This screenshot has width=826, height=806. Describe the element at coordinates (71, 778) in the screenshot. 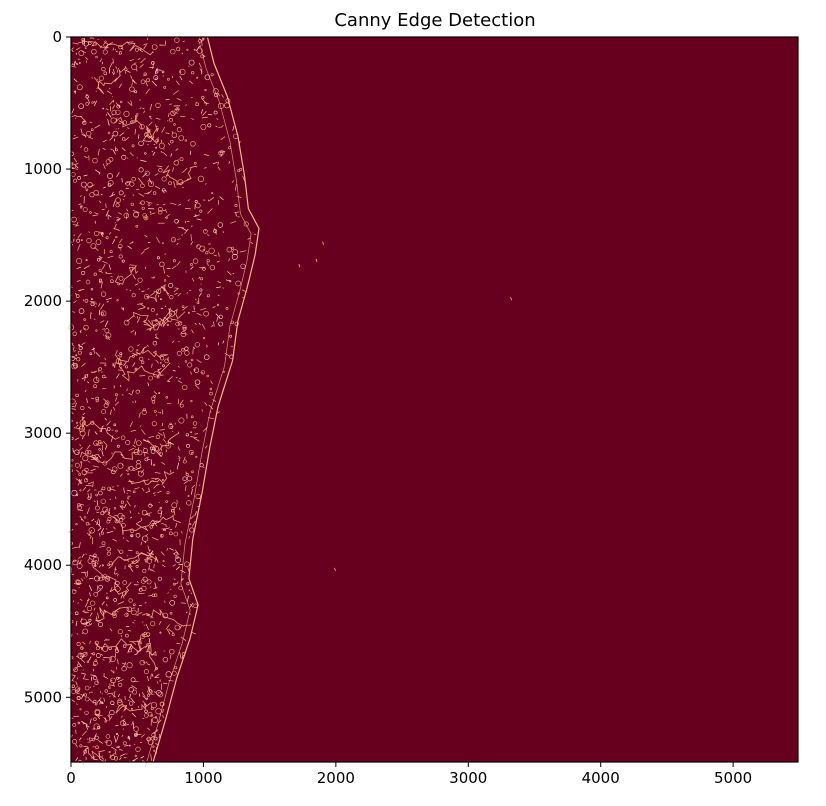

I see `x-tick-label: 0` at that location.